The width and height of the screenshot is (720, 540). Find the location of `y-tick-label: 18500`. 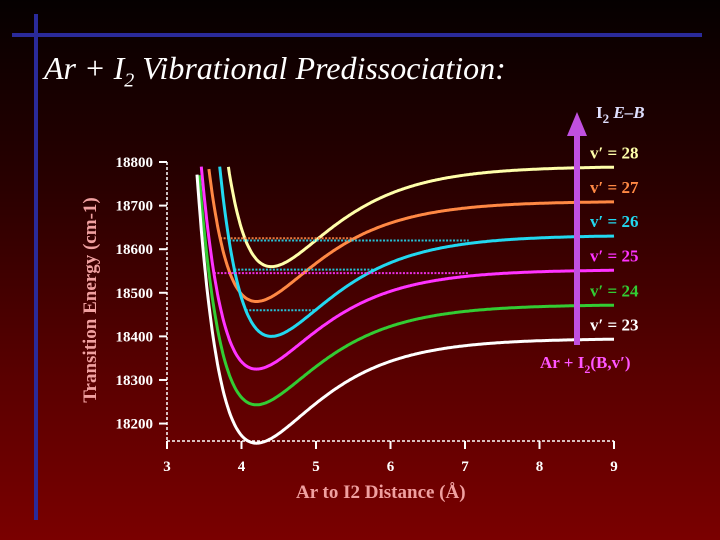

y-tick-label: 18500 is located at coordinates (135, 294).